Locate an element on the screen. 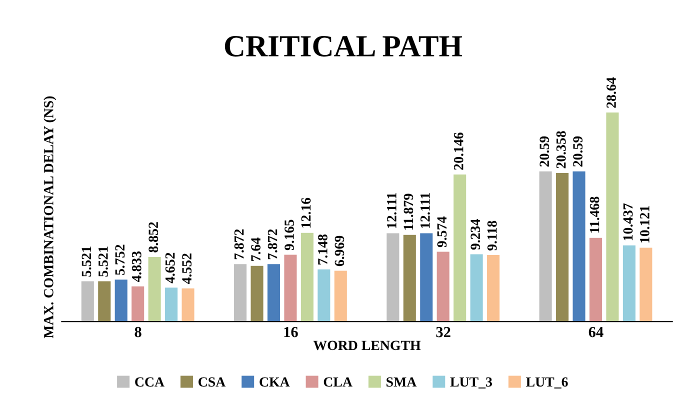 Image resolution: width=686 pixels, height=402 pixels. legend-label: CKA is located at coordinates (275, 382).